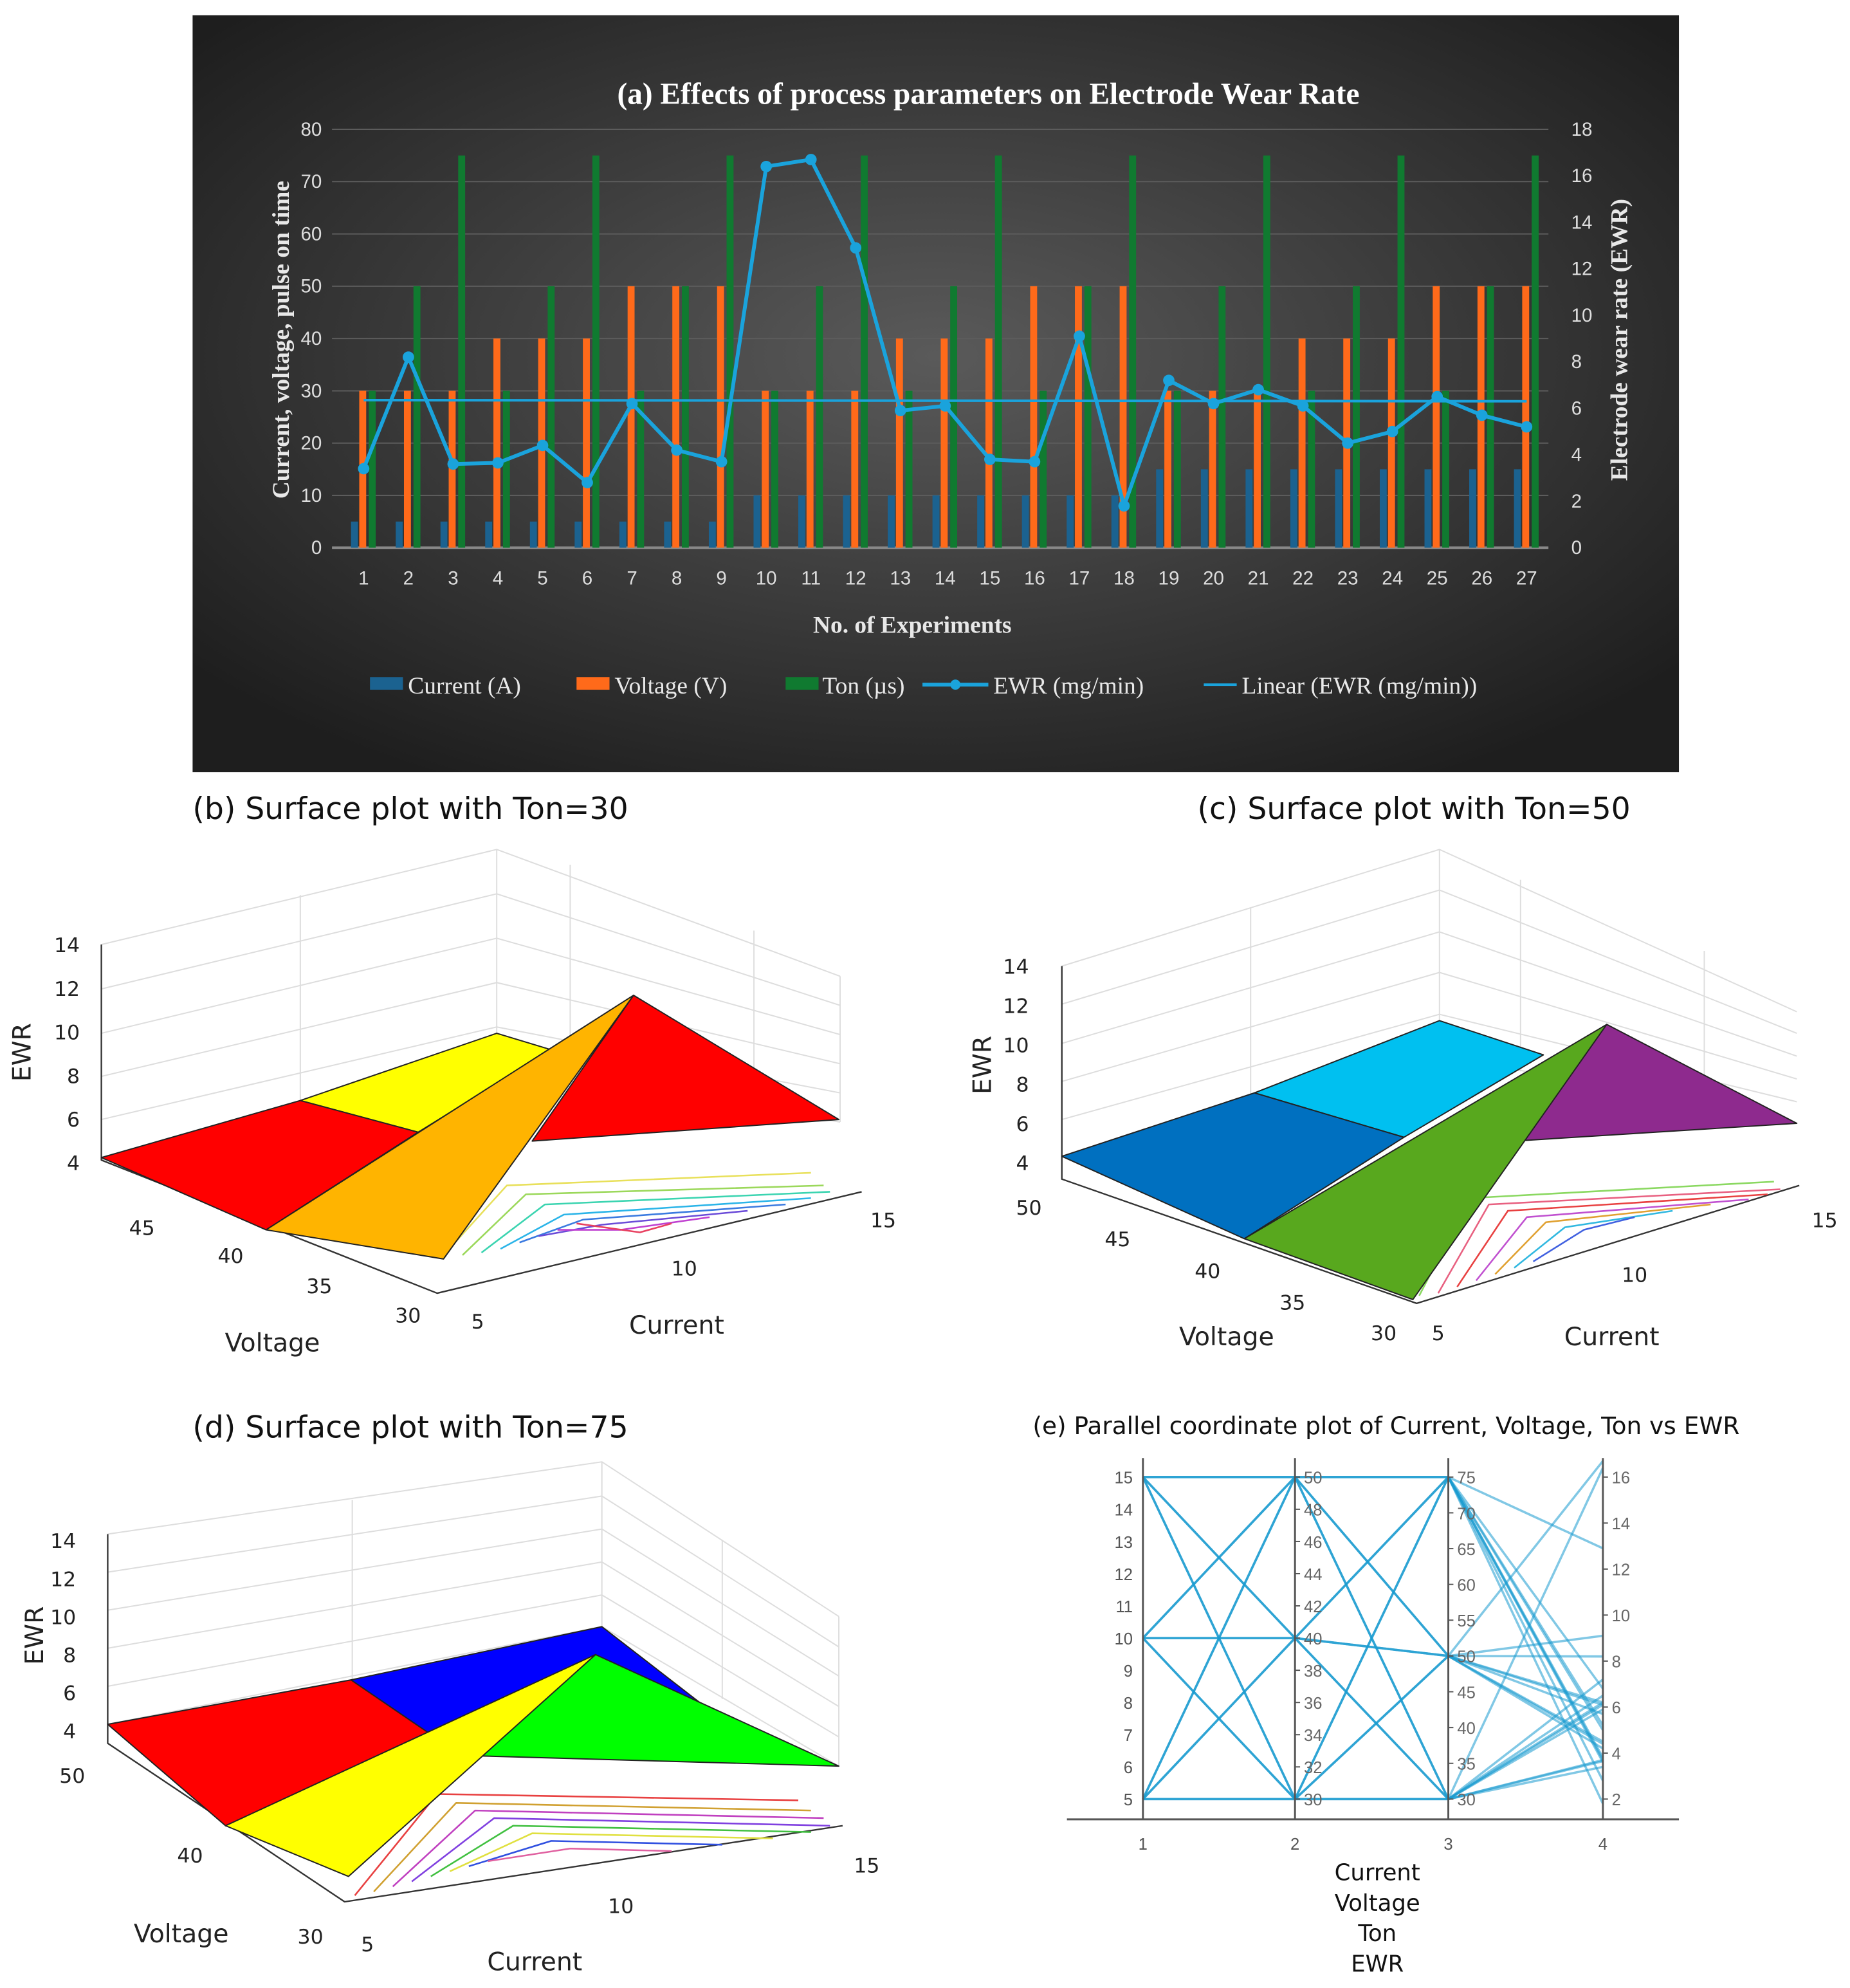  What do you see at coordinates (1028, 1208) in the screenshot?
I see `chart-c-y-tick: 50` at bounding box center [1028, 1208].